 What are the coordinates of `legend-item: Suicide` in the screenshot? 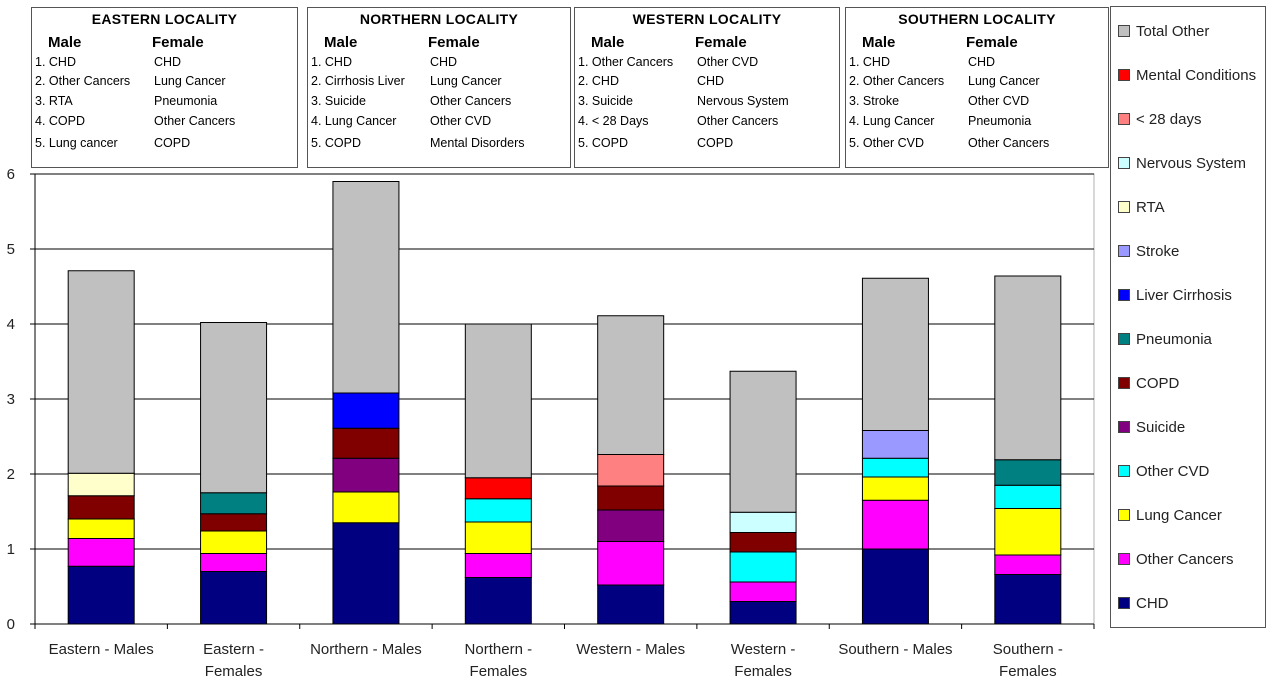 It's located at (1151, 427).